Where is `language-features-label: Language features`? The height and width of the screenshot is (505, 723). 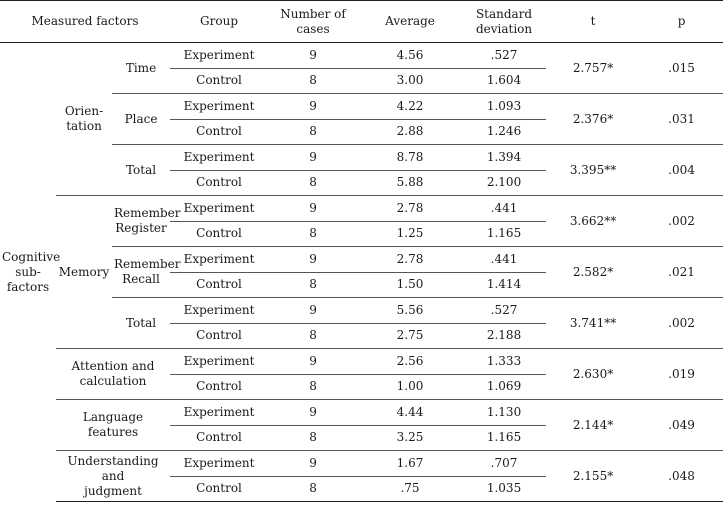 language-features-label: Language features is located at coordinates (113, 425).